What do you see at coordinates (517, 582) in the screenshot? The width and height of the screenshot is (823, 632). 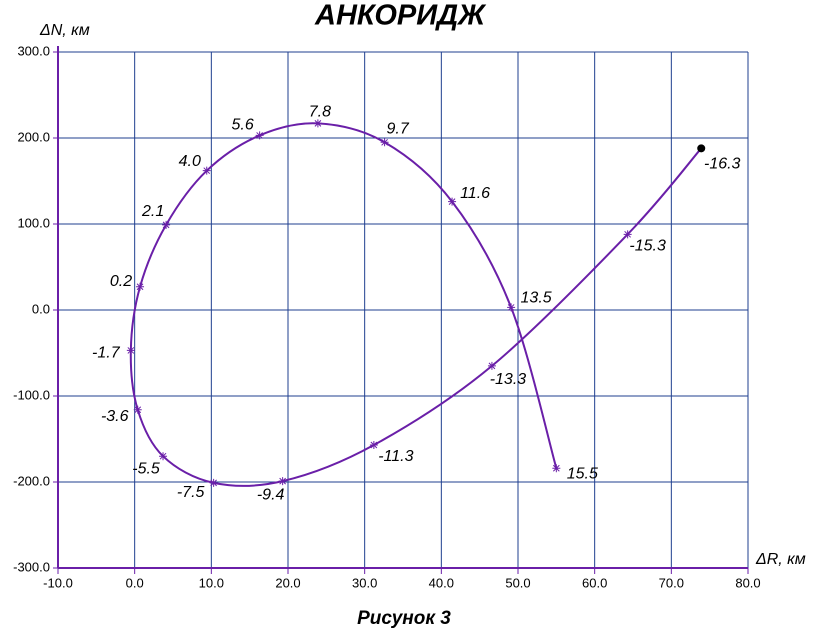 I see `x-tick-label: 50.0` at bounding box center [517, 582].